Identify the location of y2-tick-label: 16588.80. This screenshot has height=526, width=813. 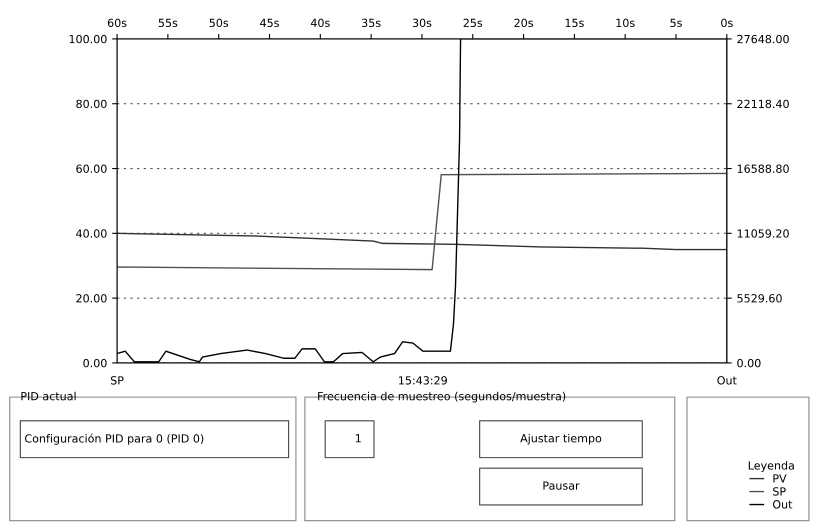
(763, 168).